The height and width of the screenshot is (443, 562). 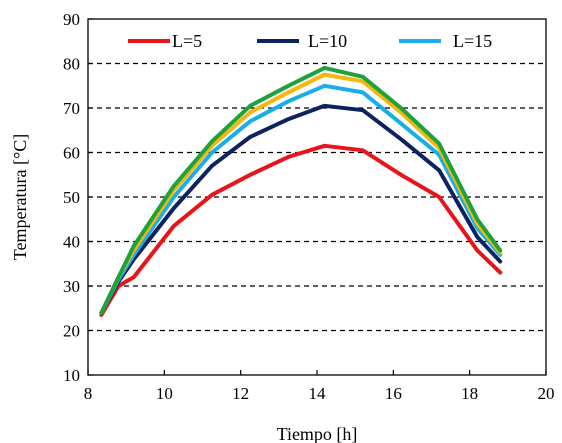 What do you see at coordinates (546, 393) in the screenshot?
I see `x-tick-label: 20` at bounding box center [546, 393].